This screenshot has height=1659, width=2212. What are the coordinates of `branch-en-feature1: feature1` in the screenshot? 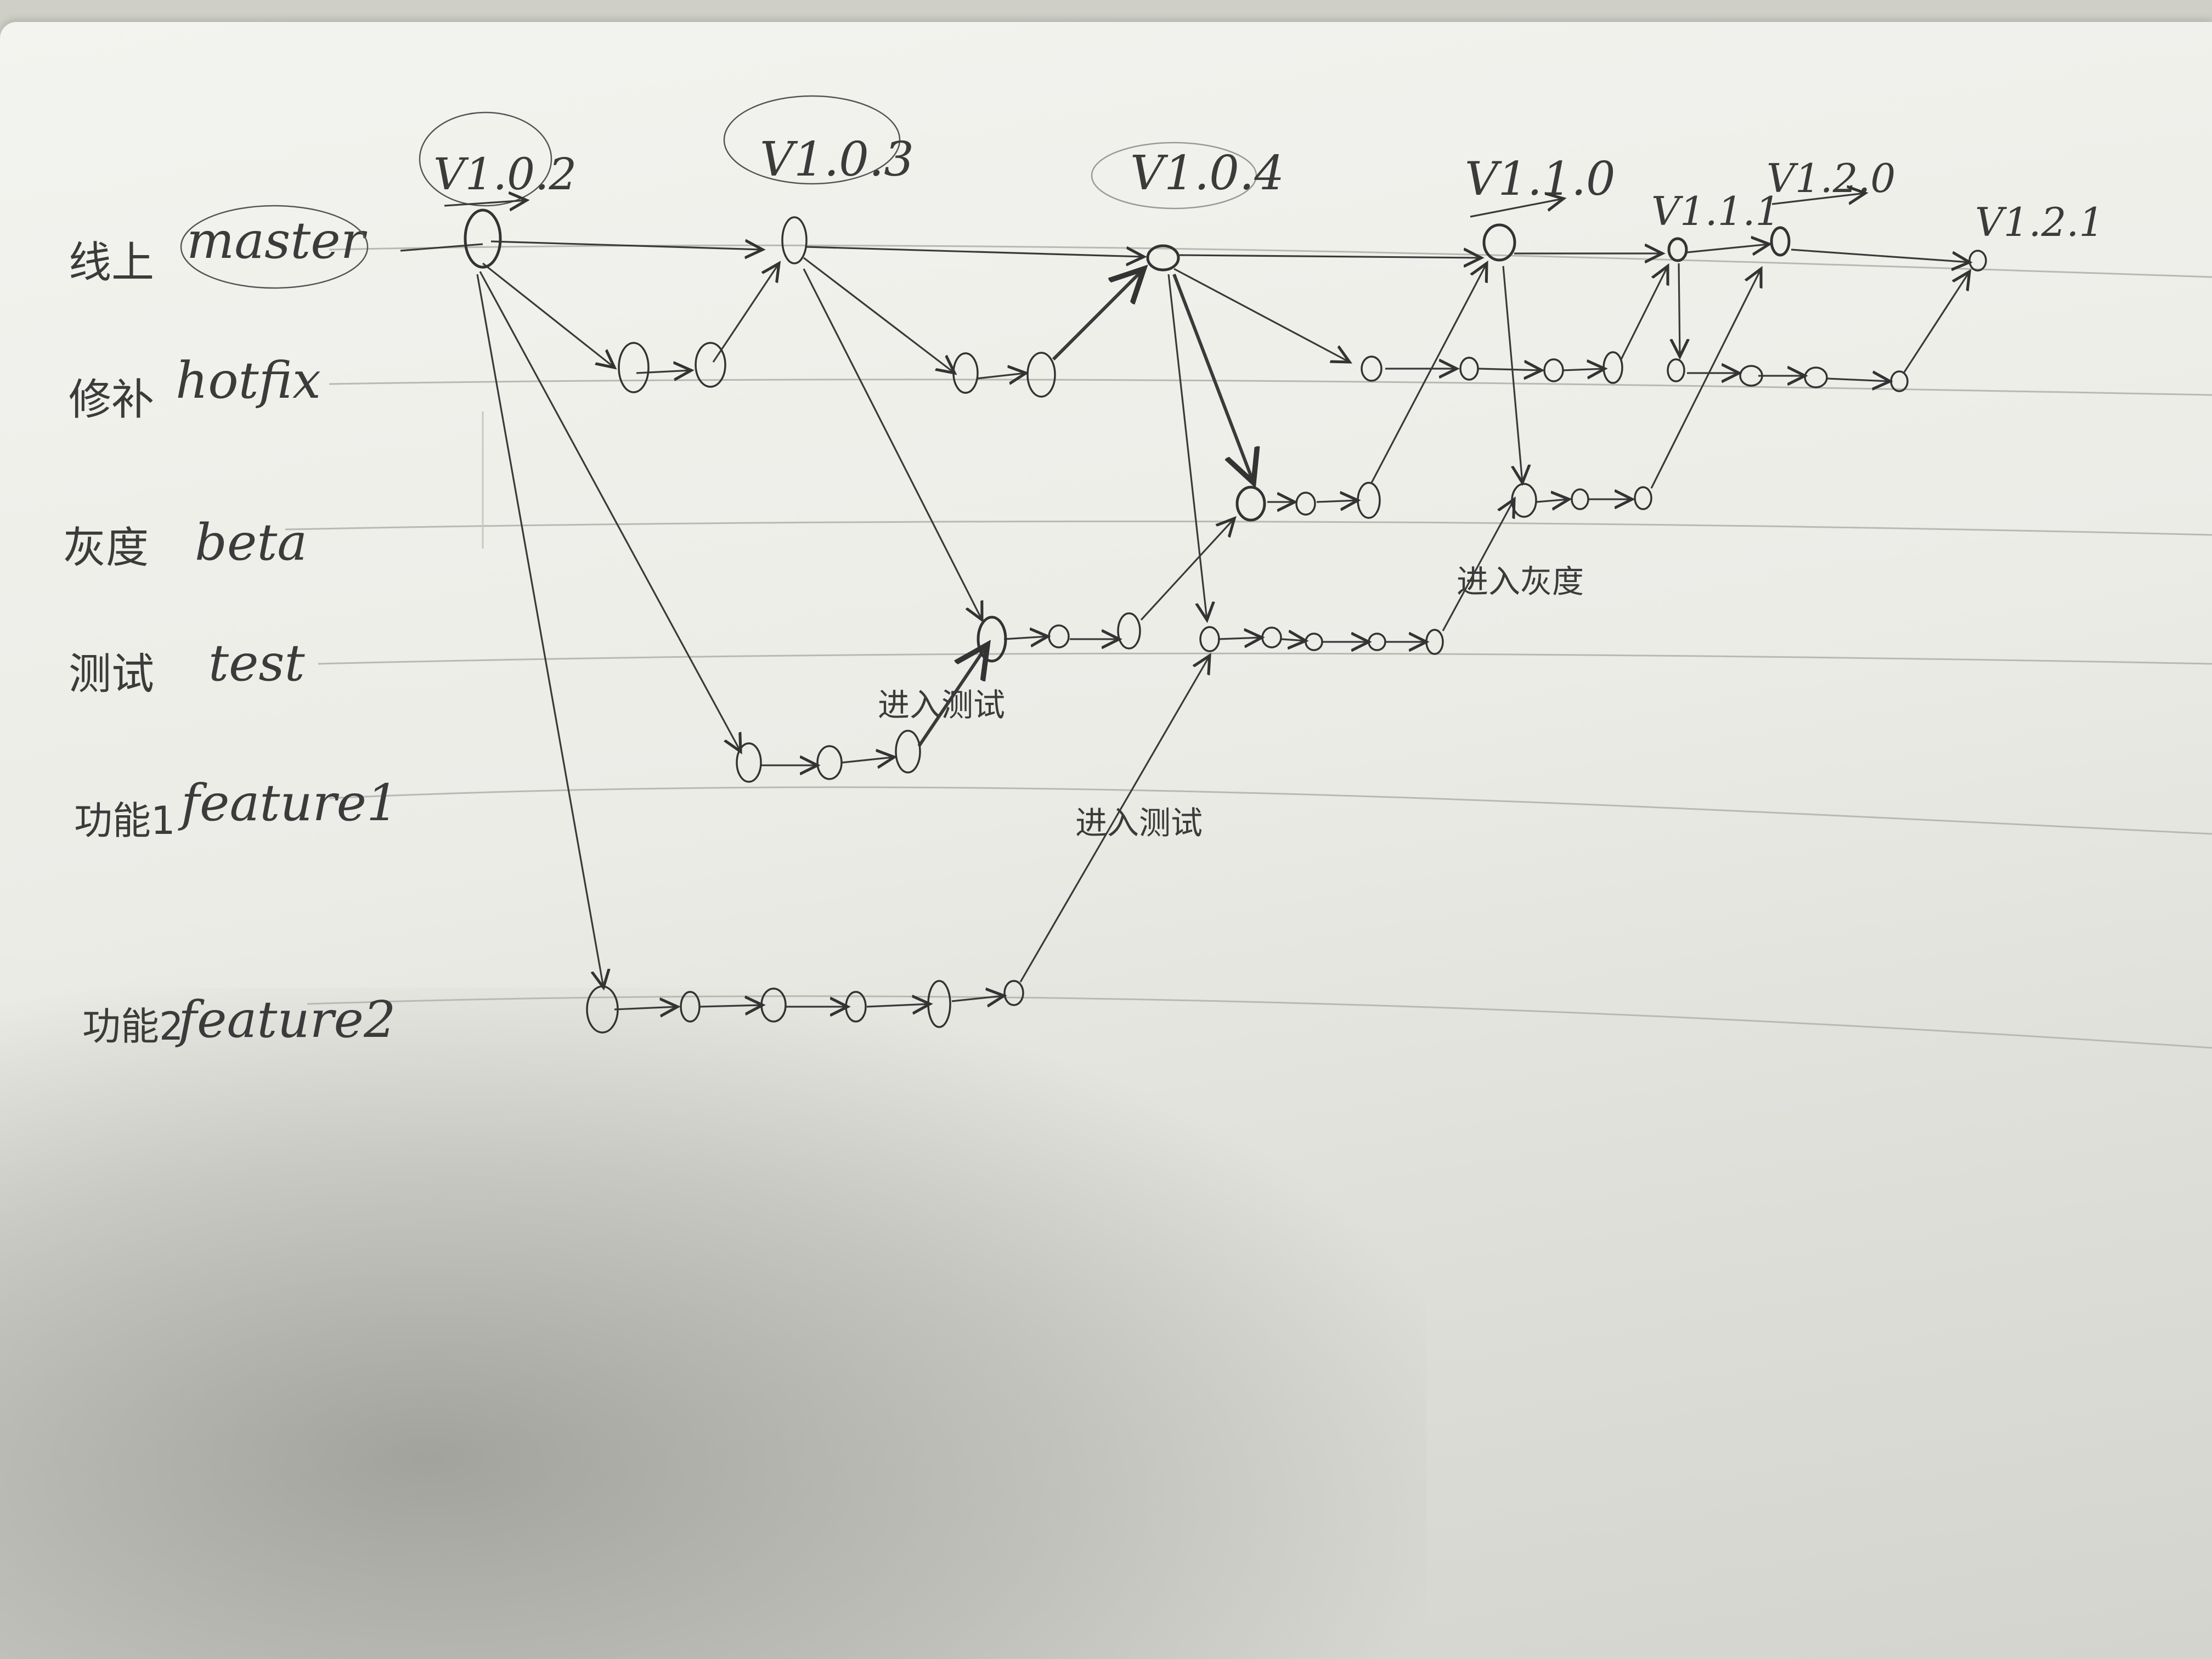 It's located at (288, 803).